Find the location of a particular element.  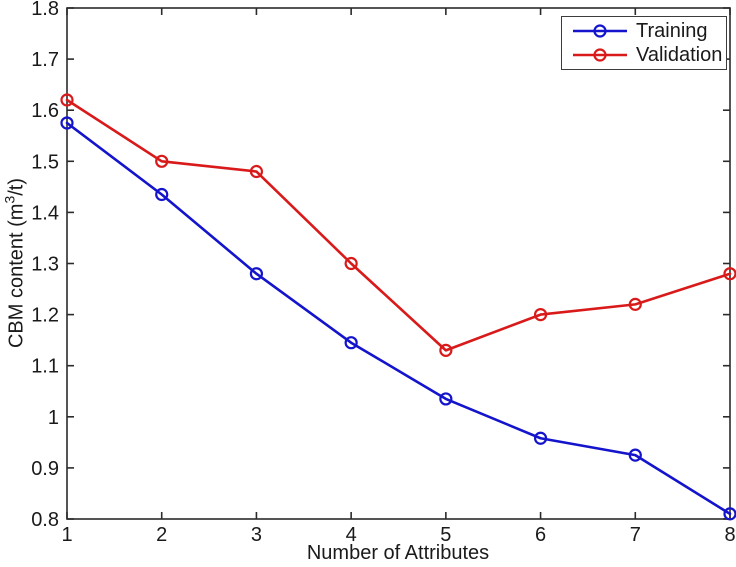

legend-label: Training is located at coordinates (672, 30).